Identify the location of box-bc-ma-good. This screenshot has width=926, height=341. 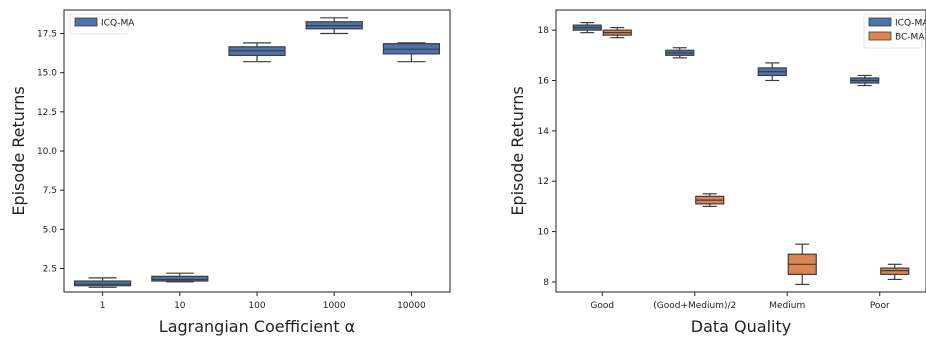
(617, 33).